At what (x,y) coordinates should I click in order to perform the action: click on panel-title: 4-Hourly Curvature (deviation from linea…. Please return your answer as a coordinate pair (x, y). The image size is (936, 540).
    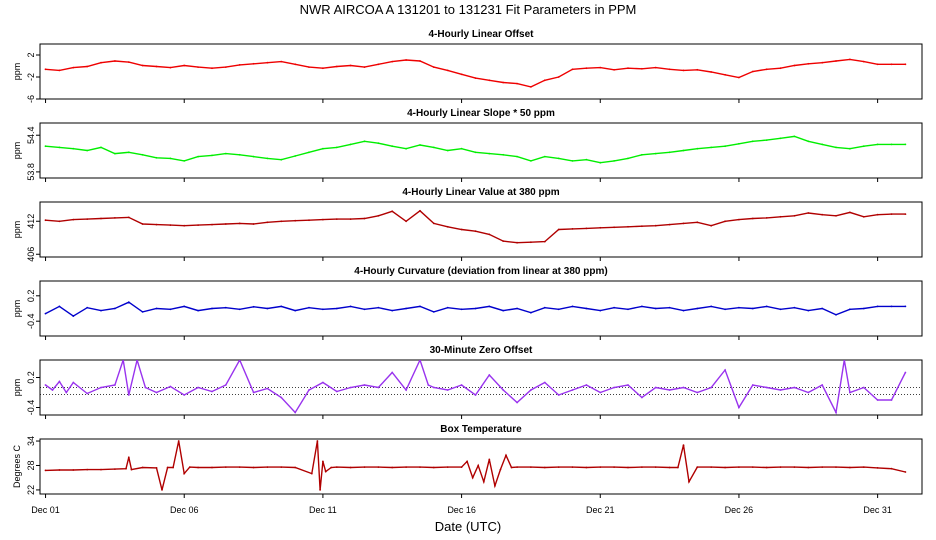
    Looking at the image, I should click on (480, 271).